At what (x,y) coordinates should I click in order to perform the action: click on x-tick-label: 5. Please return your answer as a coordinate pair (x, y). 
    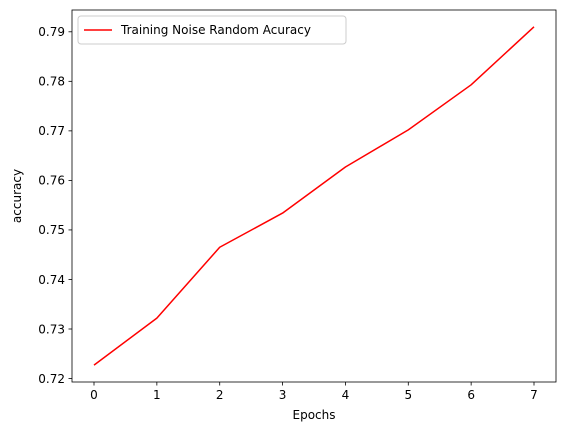
    Looking at the image, I should click on (408, 395).